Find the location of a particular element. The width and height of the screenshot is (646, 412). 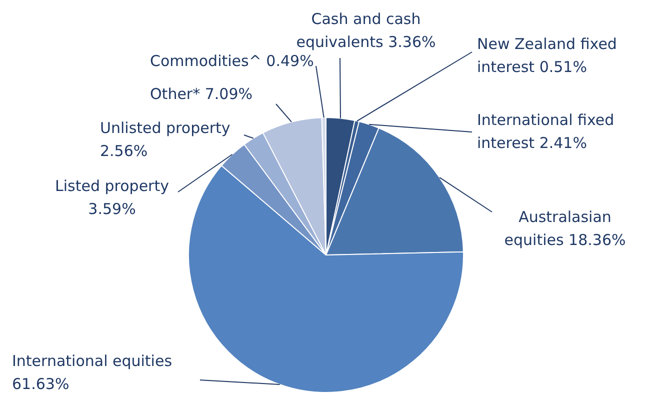

slice-label: Australasian equities 18.36% is located at coordinates (565, 228).